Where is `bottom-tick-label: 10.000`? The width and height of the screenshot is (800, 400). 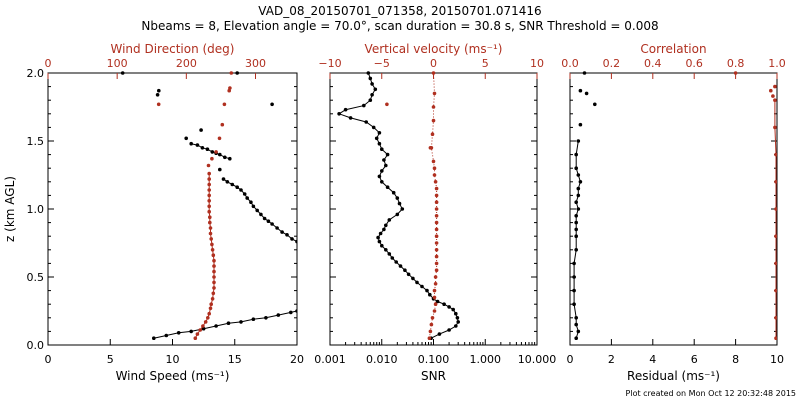 bottom-tick-label: 10.000 is located at coordinates (537, 359).